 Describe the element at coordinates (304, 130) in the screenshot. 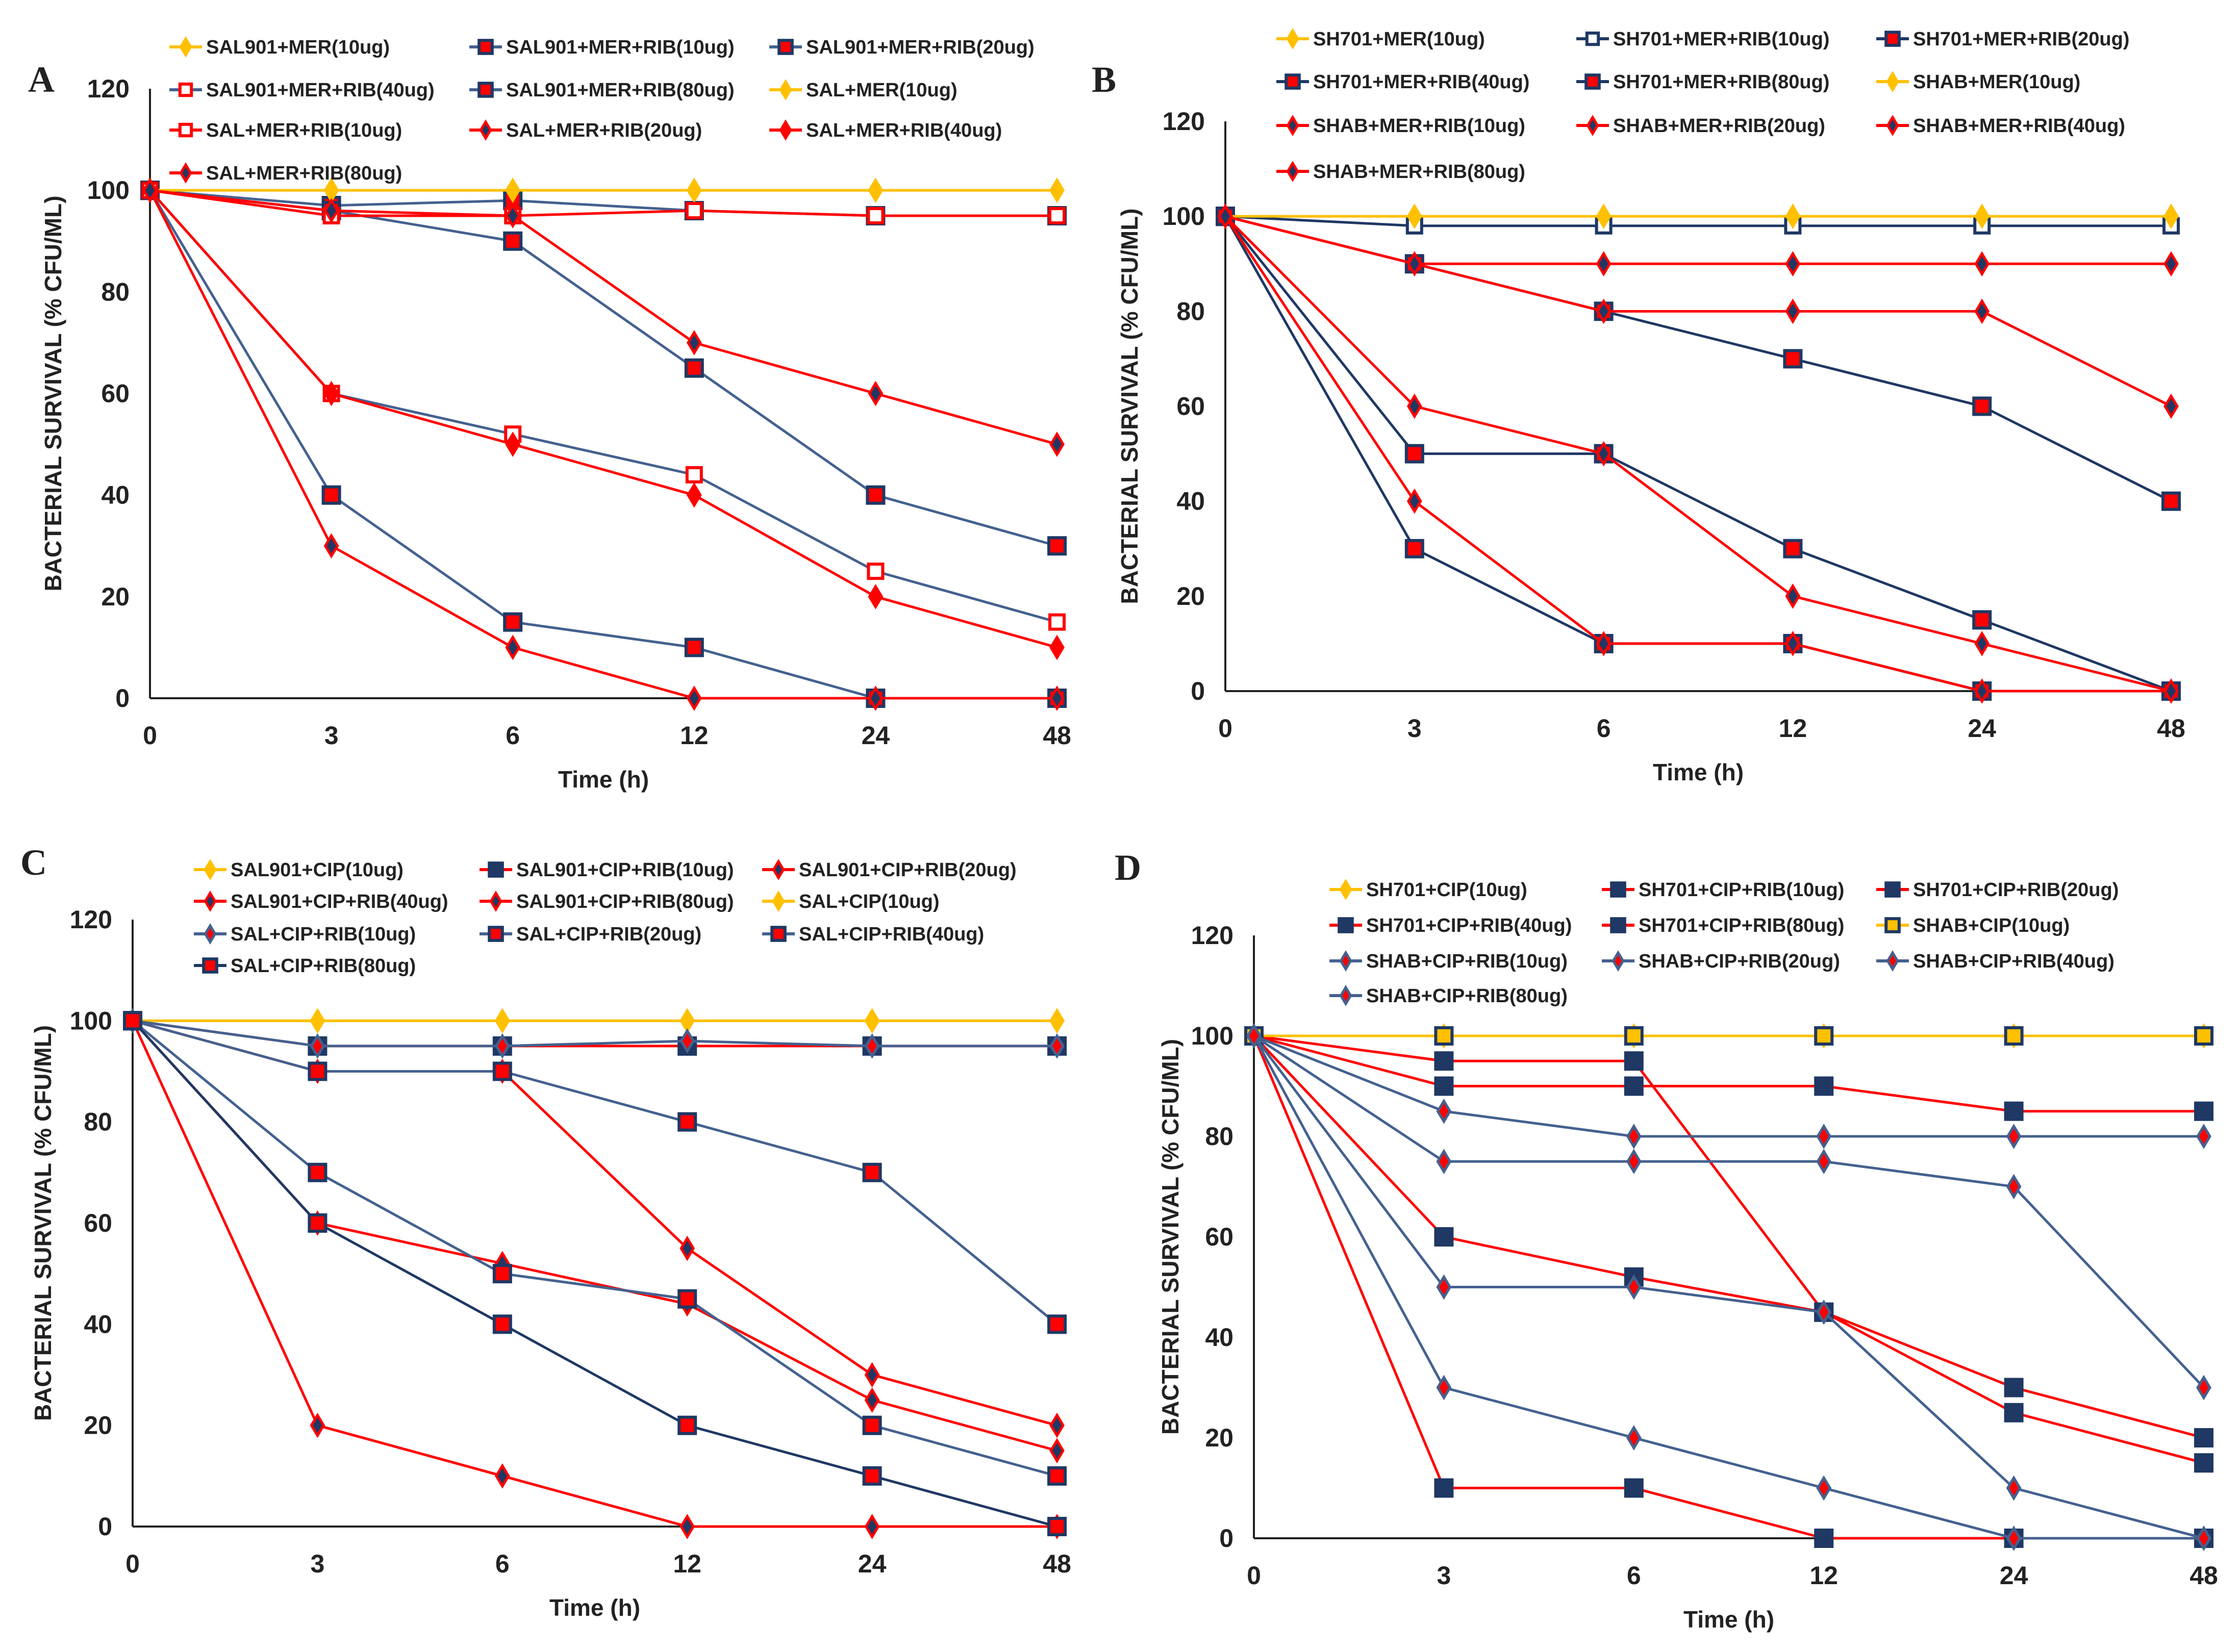

I see `legend-label: SAL+MER+RIB(10ug)` at that location.